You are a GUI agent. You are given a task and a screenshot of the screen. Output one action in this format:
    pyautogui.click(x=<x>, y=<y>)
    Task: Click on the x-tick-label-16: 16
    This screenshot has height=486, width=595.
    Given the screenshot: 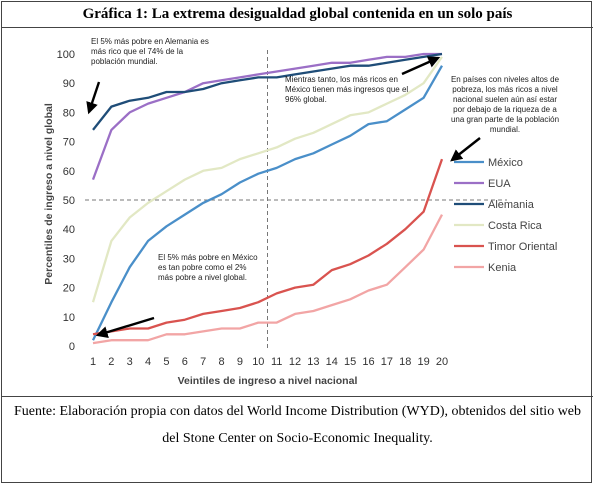 What is the action you would take?
    pyautogui.click(x=368, y=362)
    